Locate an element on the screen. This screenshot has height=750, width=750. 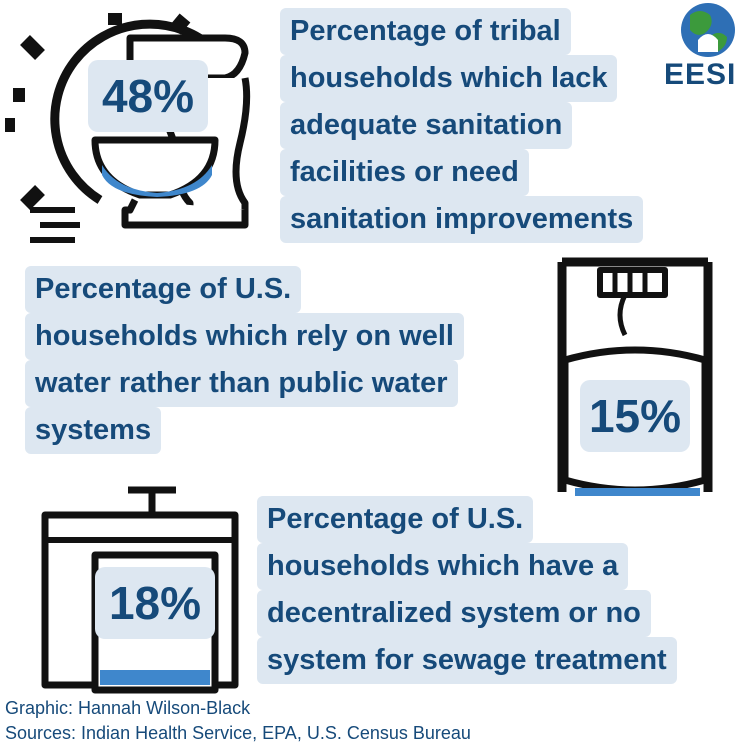
text-line: facilities or need is located at coordinates (461, 172).